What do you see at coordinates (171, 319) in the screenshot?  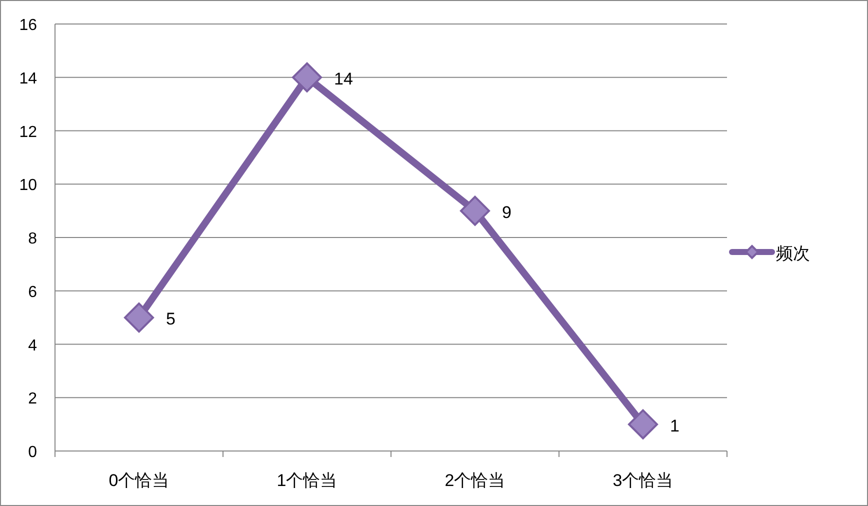 I see `data-label: 5` at bounding box center [171, 319].